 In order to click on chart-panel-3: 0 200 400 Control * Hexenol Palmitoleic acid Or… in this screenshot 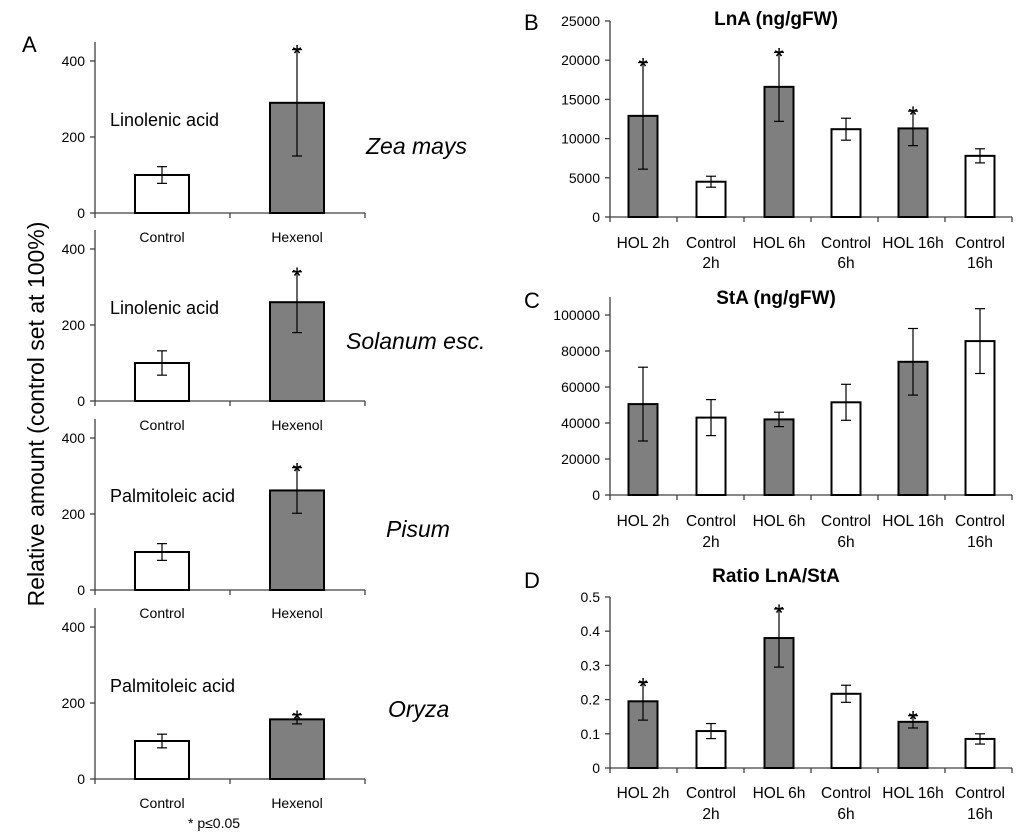, I will do `click(255, 709)`.